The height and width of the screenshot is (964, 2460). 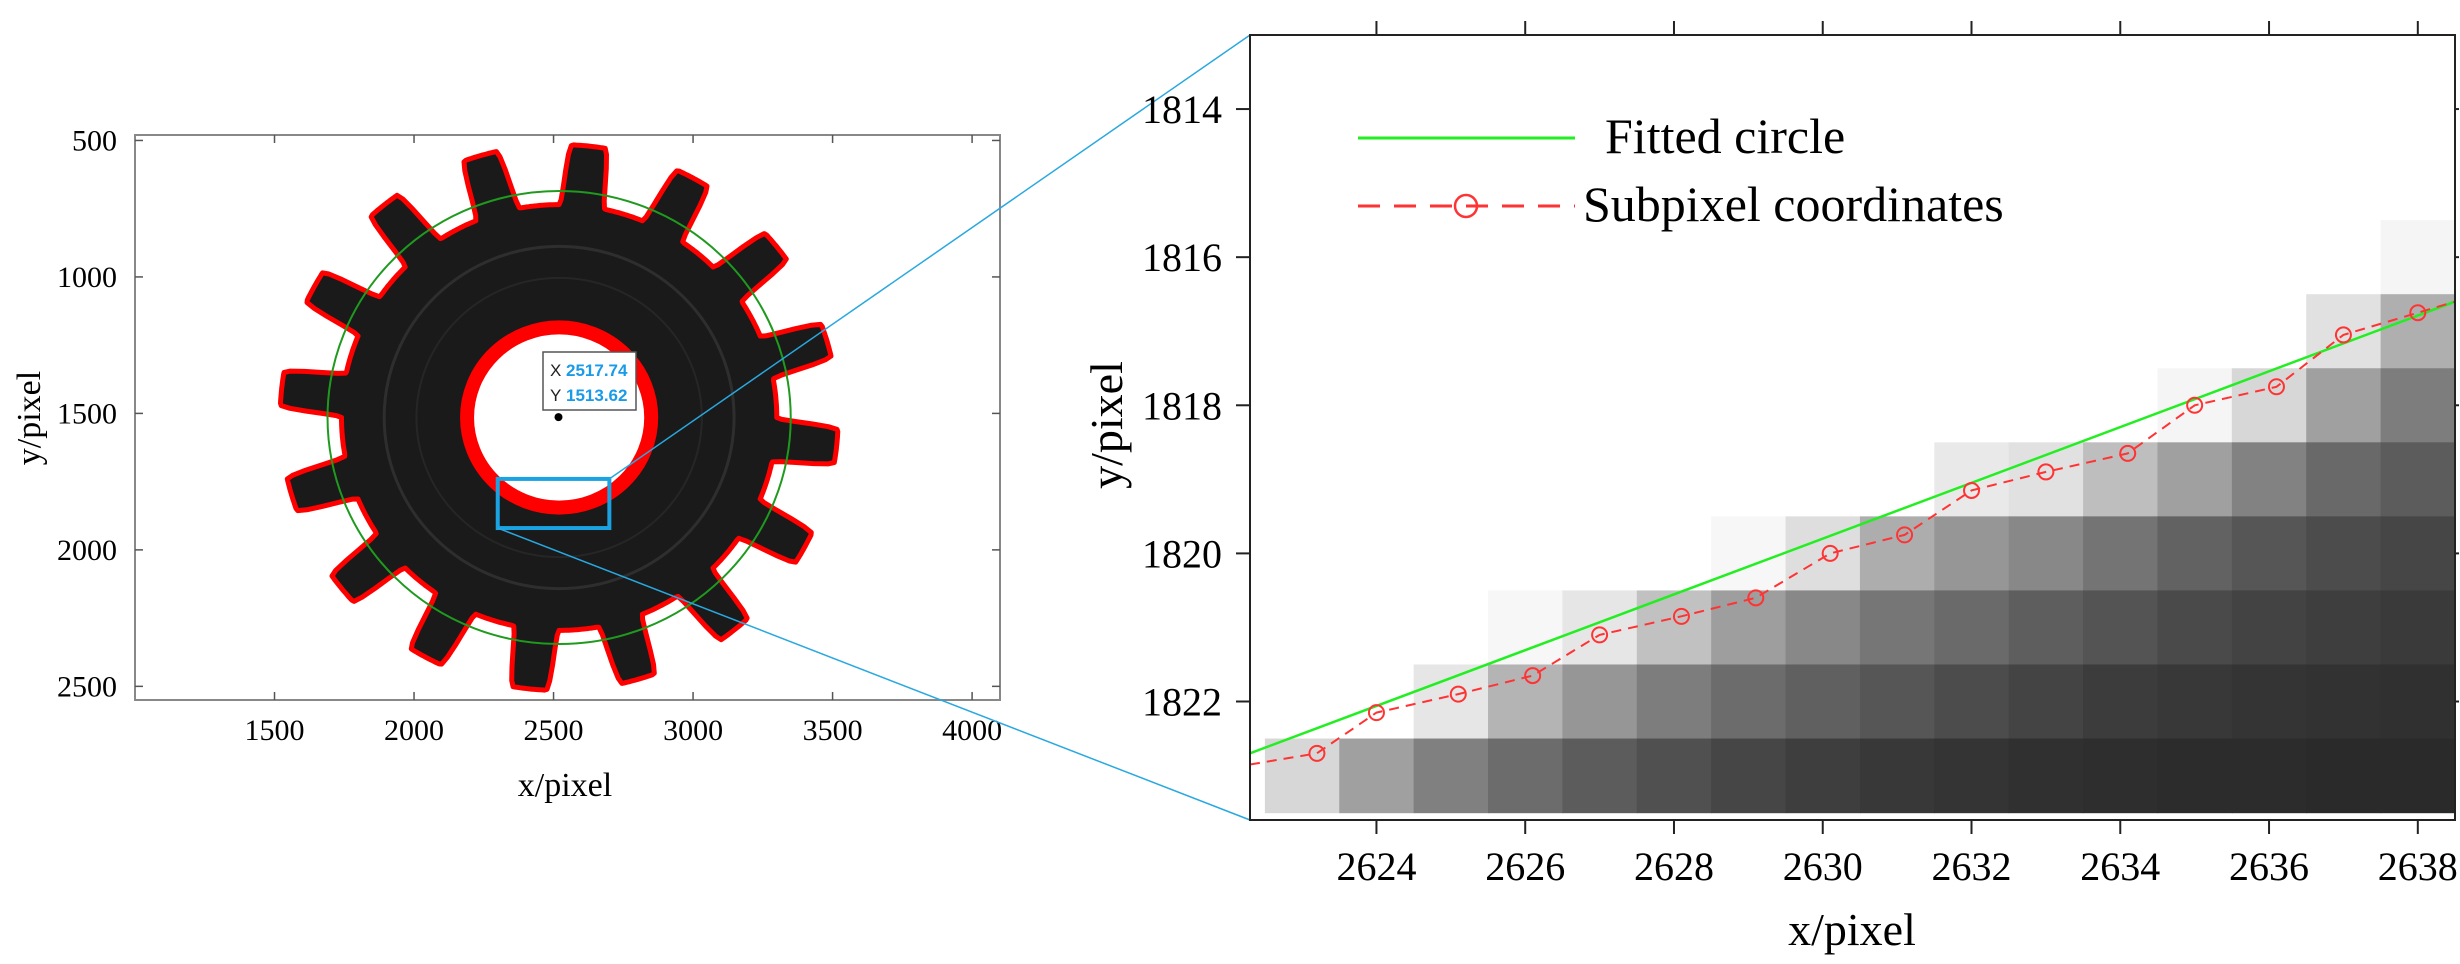 What do you see at coordinates (1182, 405) in the screenshot?
I see `zoom-y-tick-label: 1818` at bounding box center [1182, 405].